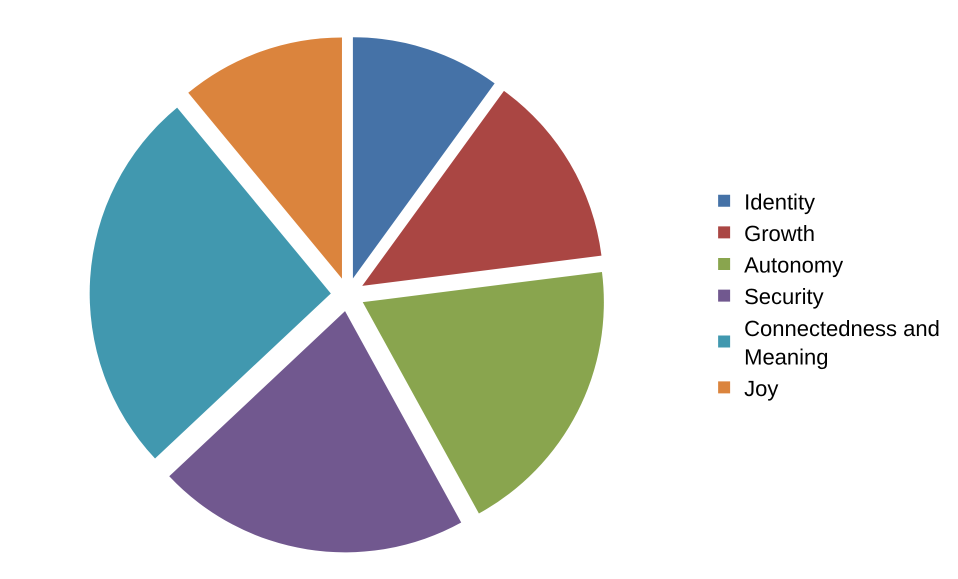 This screenshot has height=579, width=958. What do you see at coordinates (794, 265) in the screenshot?
I see `legend-label: Autonomy` at bounding box center [794, 265].